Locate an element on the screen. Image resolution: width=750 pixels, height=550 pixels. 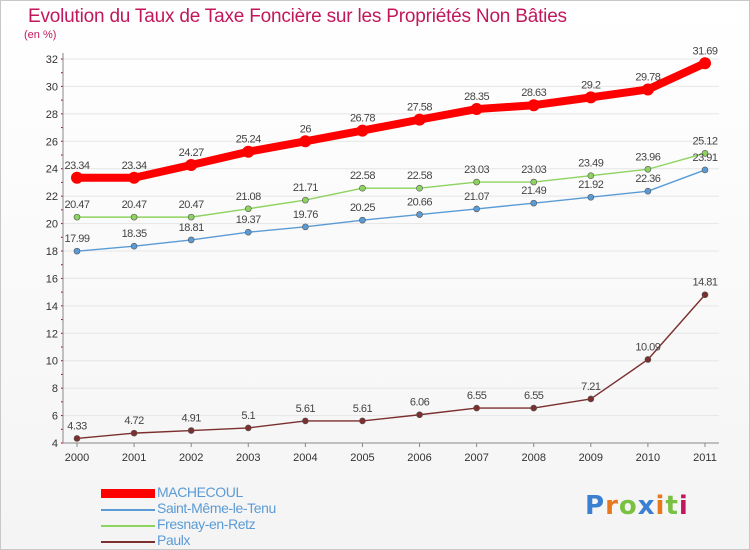
logo-letter: t is located at coordinates (672, 506).